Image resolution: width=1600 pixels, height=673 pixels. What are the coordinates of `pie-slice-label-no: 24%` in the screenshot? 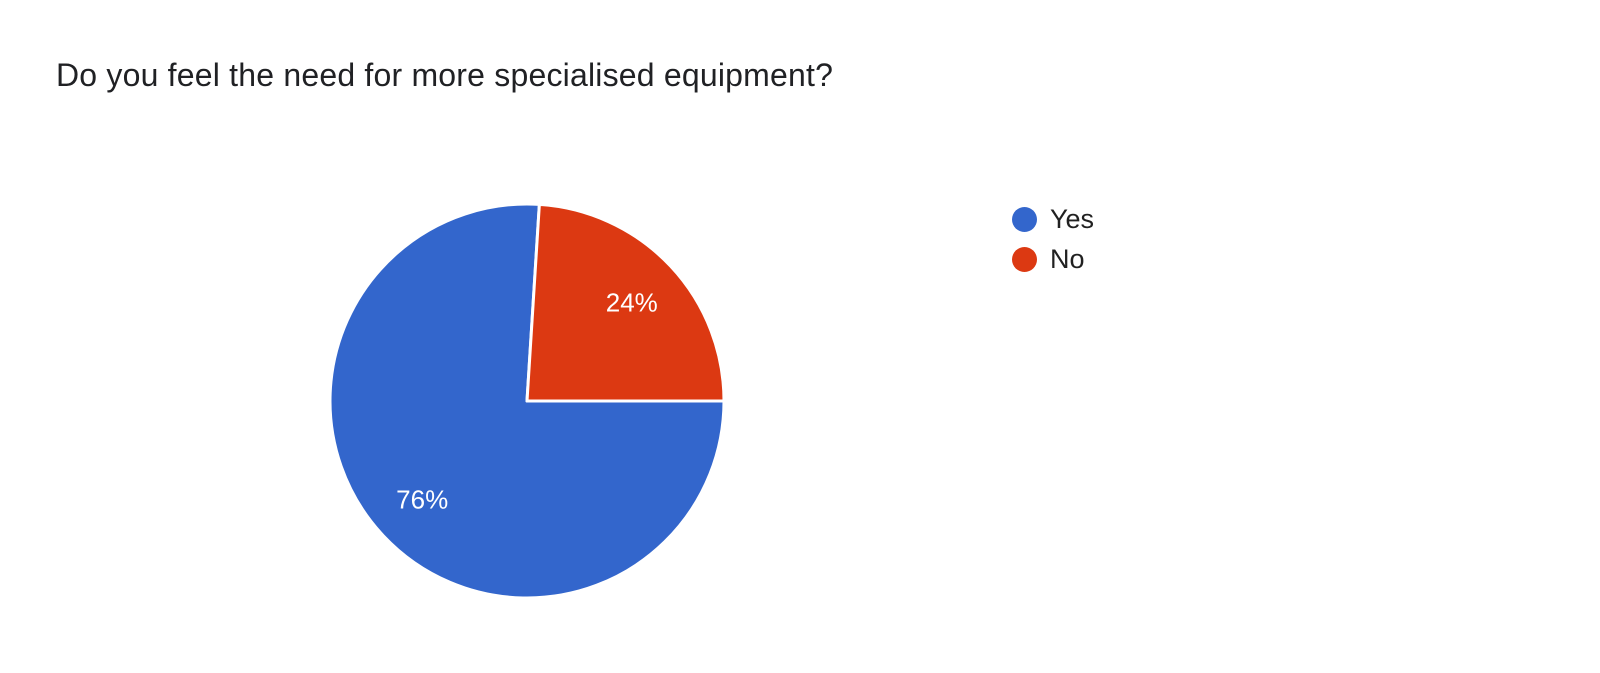 It's located at (632, 303).